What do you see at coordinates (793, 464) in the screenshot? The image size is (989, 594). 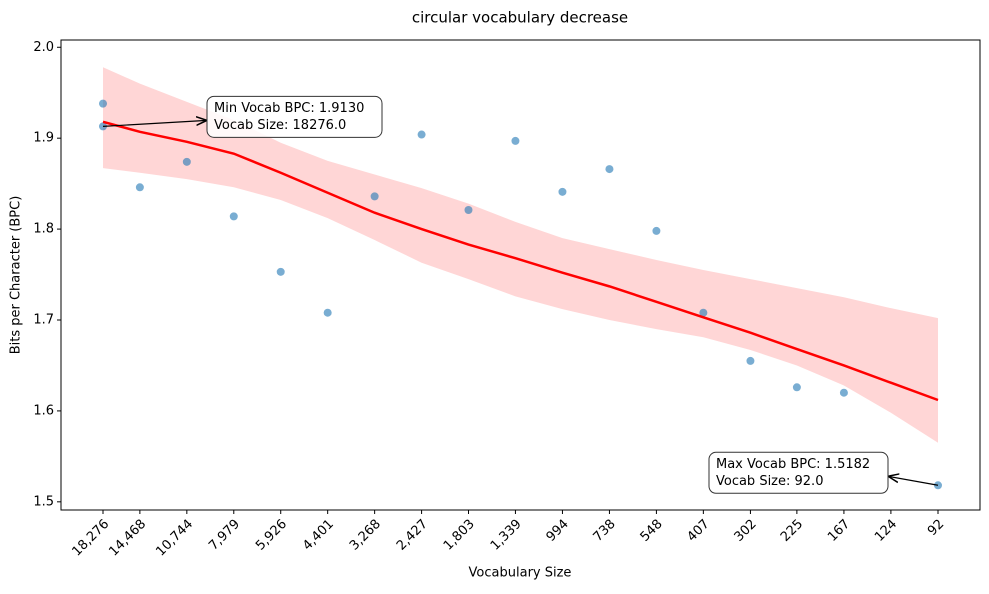 I see `annotation-text: Max Vocab BPC: 1.5182` at bounding box center [793, 464].